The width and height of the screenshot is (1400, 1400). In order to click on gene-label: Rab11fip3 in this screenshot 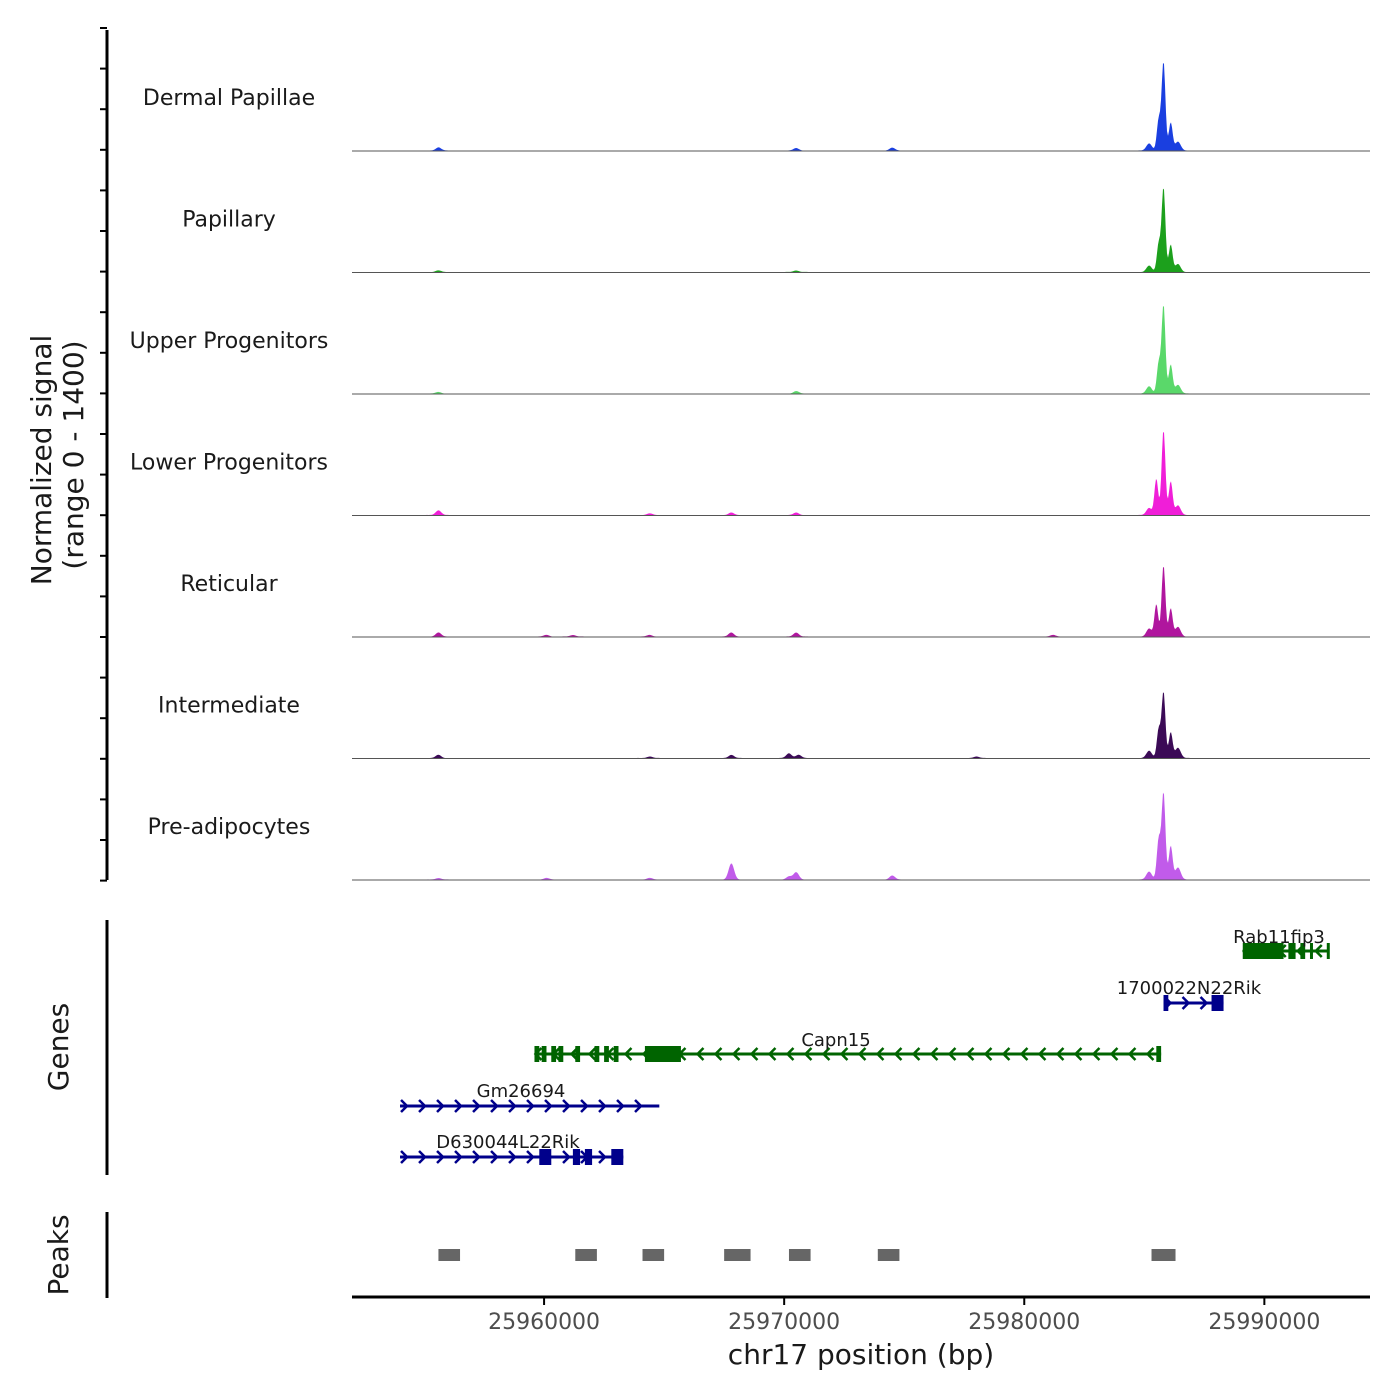, I will do `click(1279, 937)`.